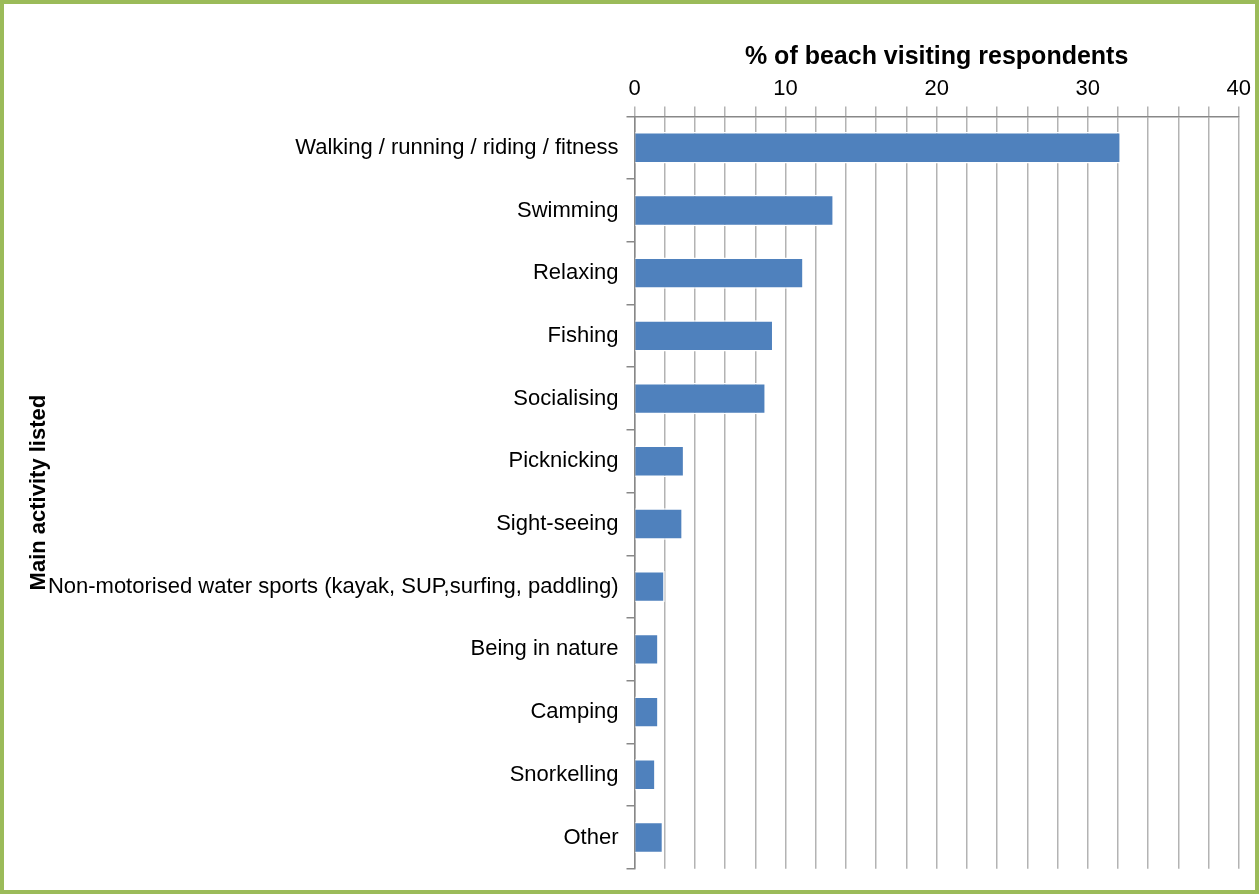 This screenshot has height=894, width=1259. I want to click on x-tick-label: 0, so click(634, 88).